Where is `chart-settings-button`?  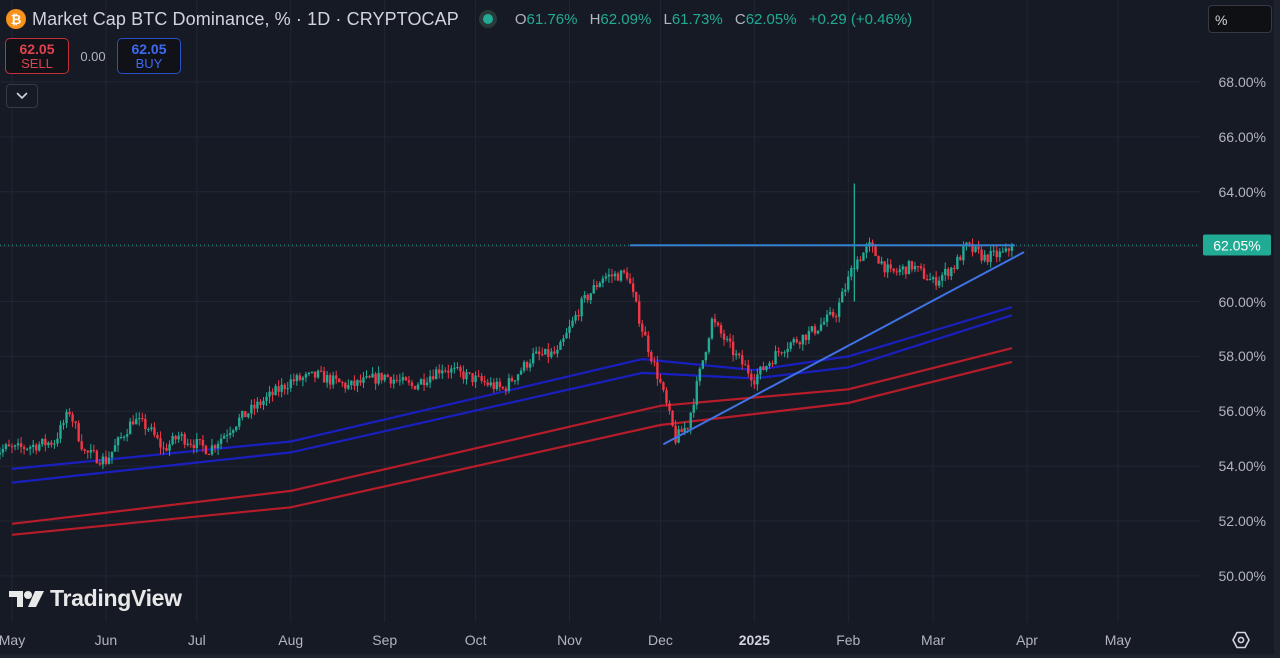 chart-settings-button is located at coordinates (1241, 640).